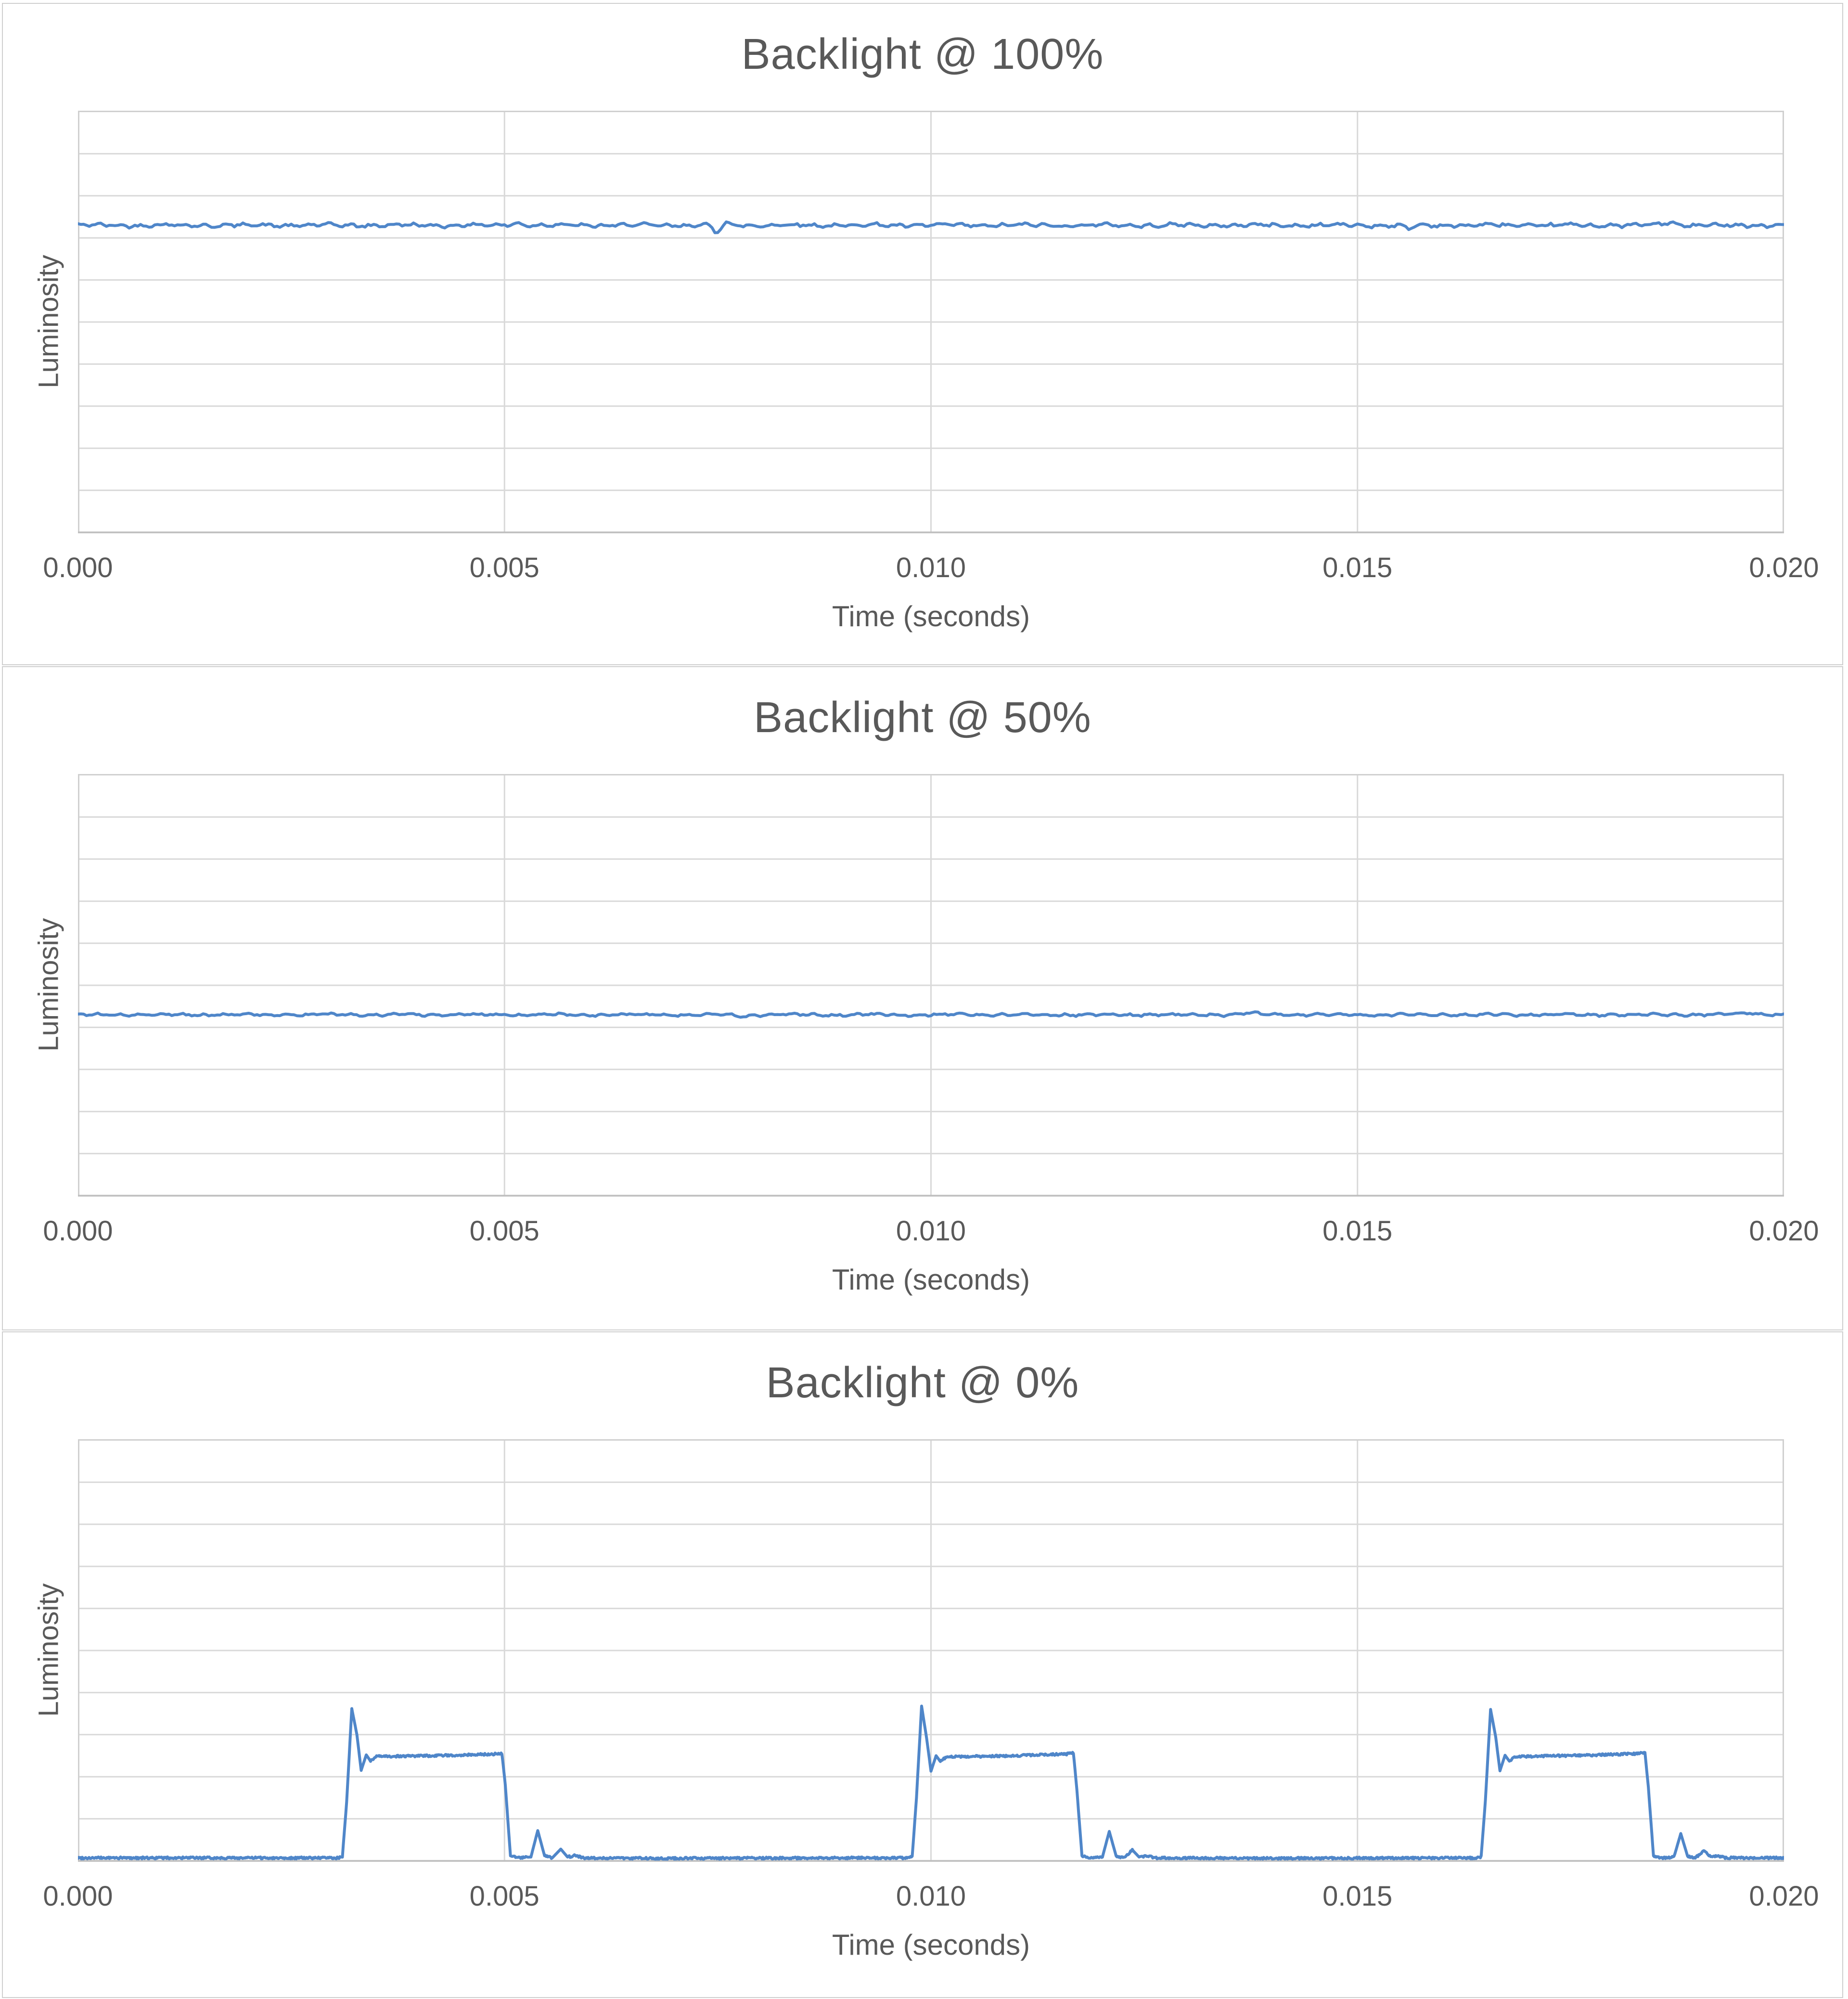 The image size is (1848, 1999). What do you see at coordinates (922, 1383) in the screenshot?
I see `chart-title: Backlight @ 0%` at bounding box center [922, 1383].